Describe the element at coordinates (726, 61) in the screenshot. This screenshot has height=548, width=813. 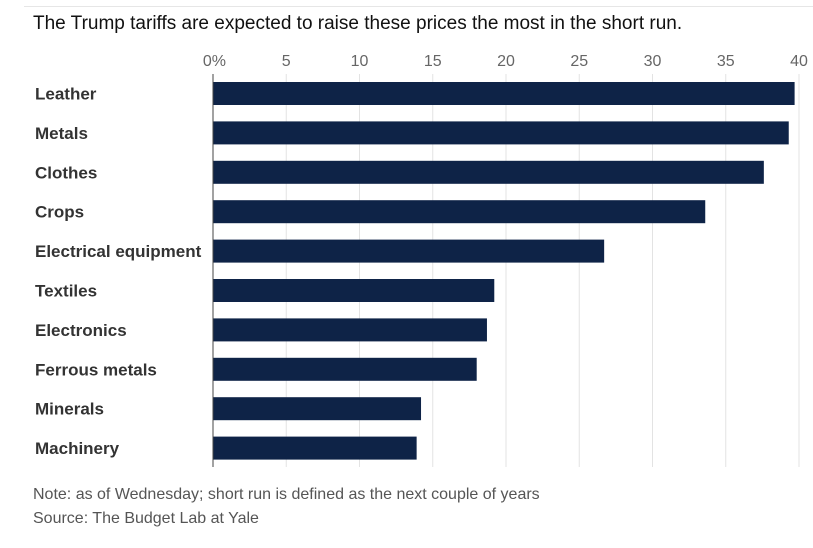
I see `x-tick-label: 35` at that location.